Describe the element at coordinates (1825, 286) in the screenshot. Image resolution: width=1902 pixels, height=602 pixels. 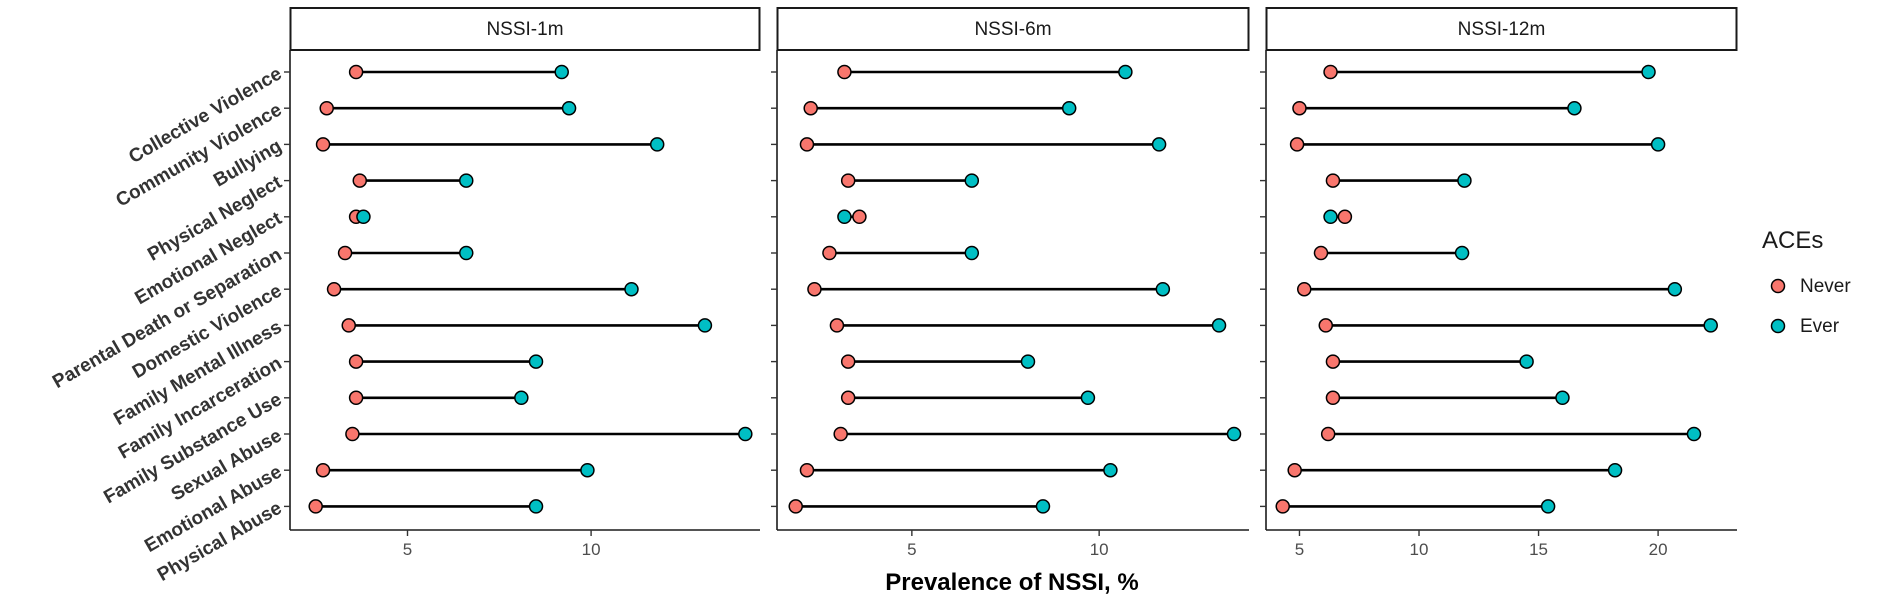
I see `legend-label-never: Never` at that location.